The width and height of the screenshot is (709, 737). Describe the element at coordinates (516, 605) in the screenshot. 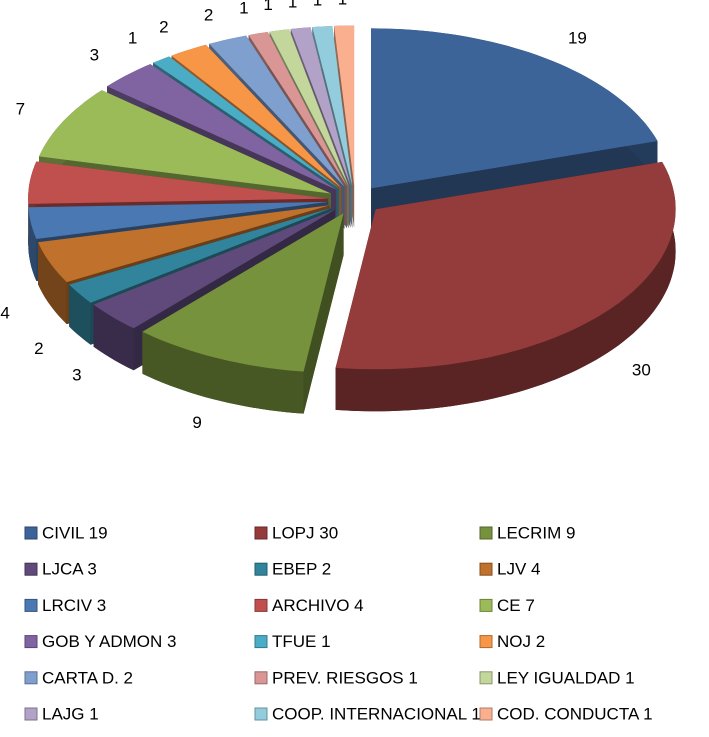

I see `legend-label: CE 7` at that location.